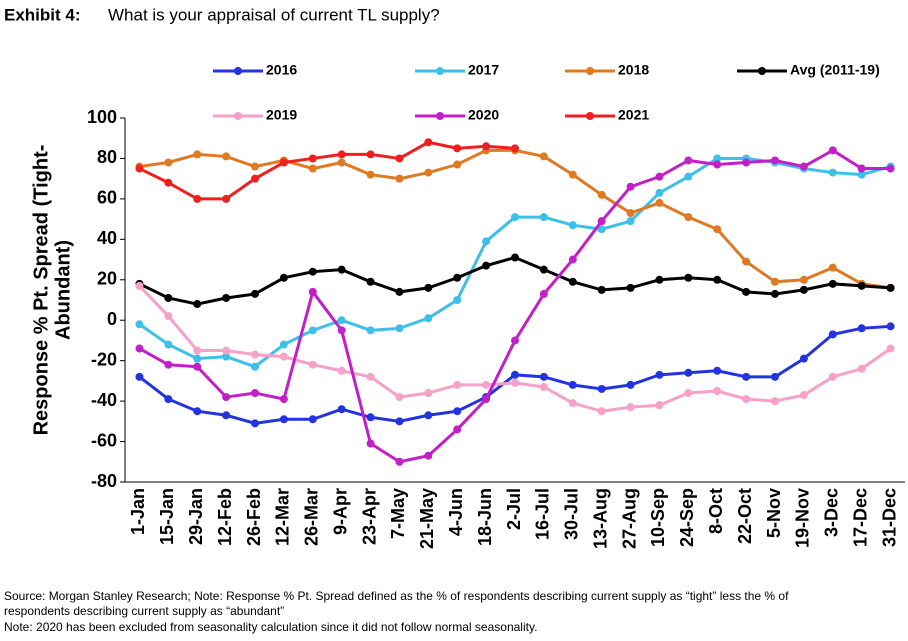 This screenshot has width=908, height=641. Describe the element at coordinates (102, 117) in the screenshot. I see `y-tick-label: 100` at that location.